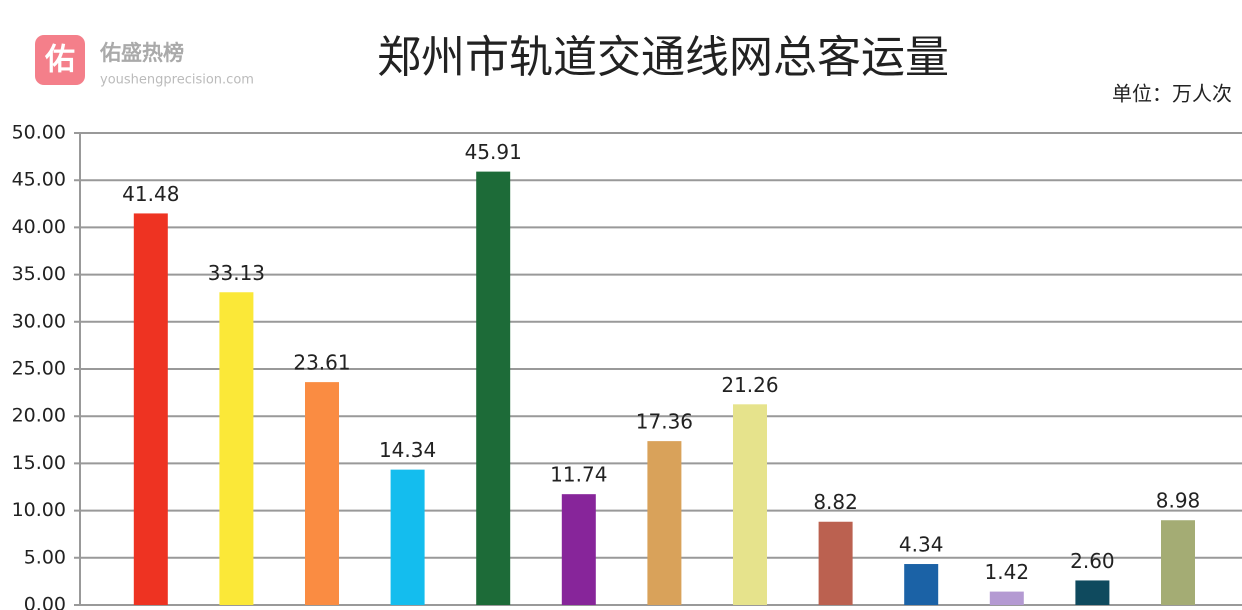 This screenshot has width=1242, height=610. What do you see at coordinates (664, 422) in the screenshot?
I see `value-label: 17.36` at bounding box center [664, 422].